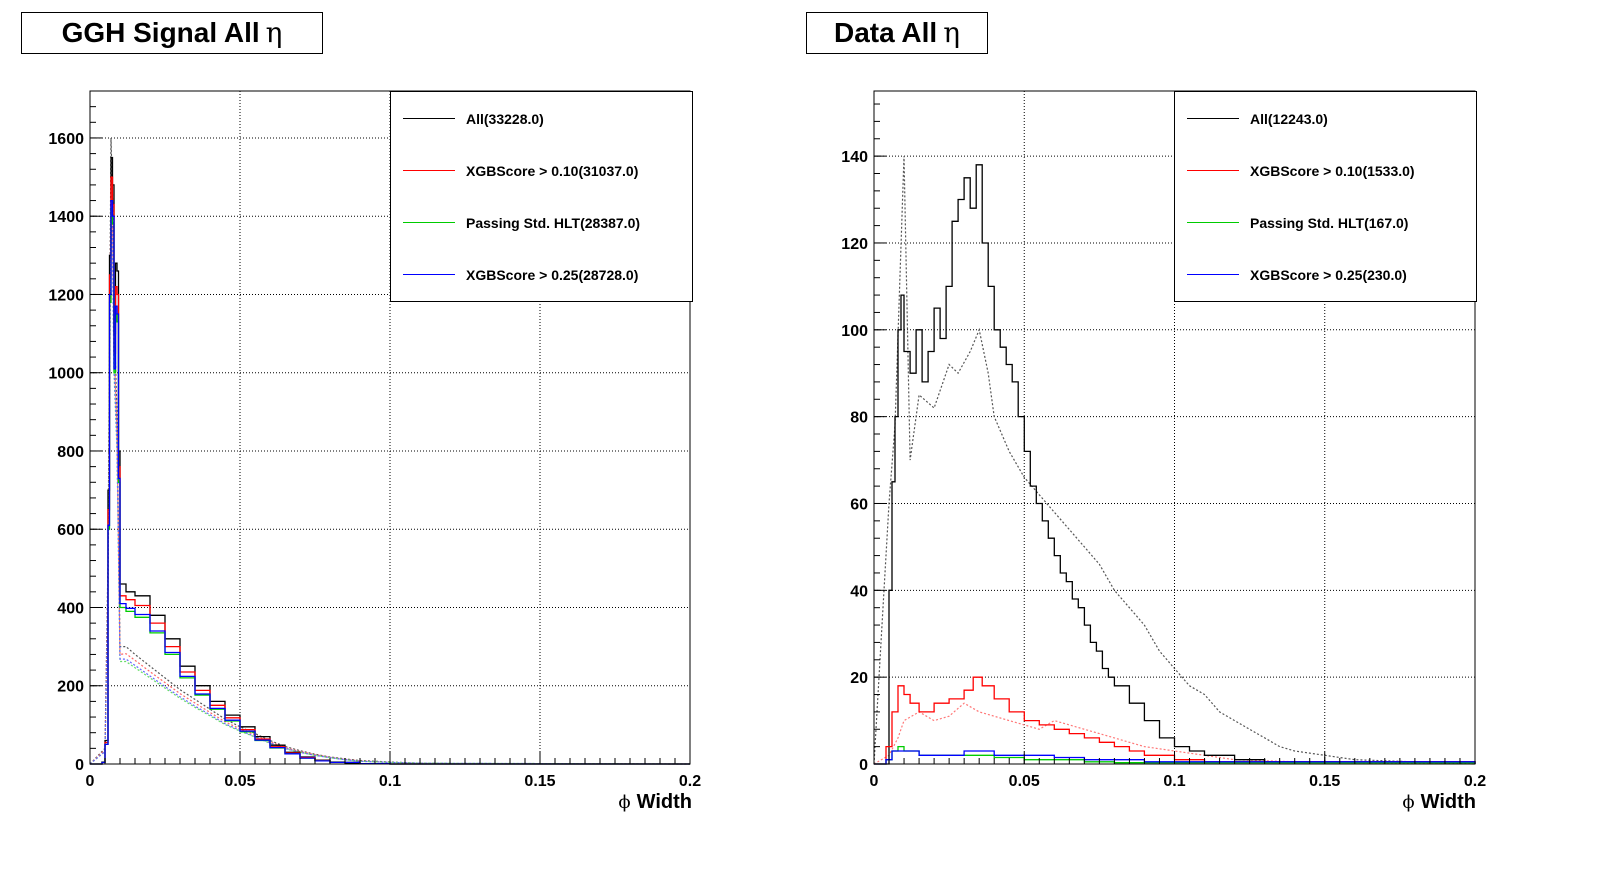 The image size is (1598, 874). Describe the element at coordinates (1329, 223) in the screenshot. I see `legend-label-hlt: Passing Std. HLT(167.0)` at that location.